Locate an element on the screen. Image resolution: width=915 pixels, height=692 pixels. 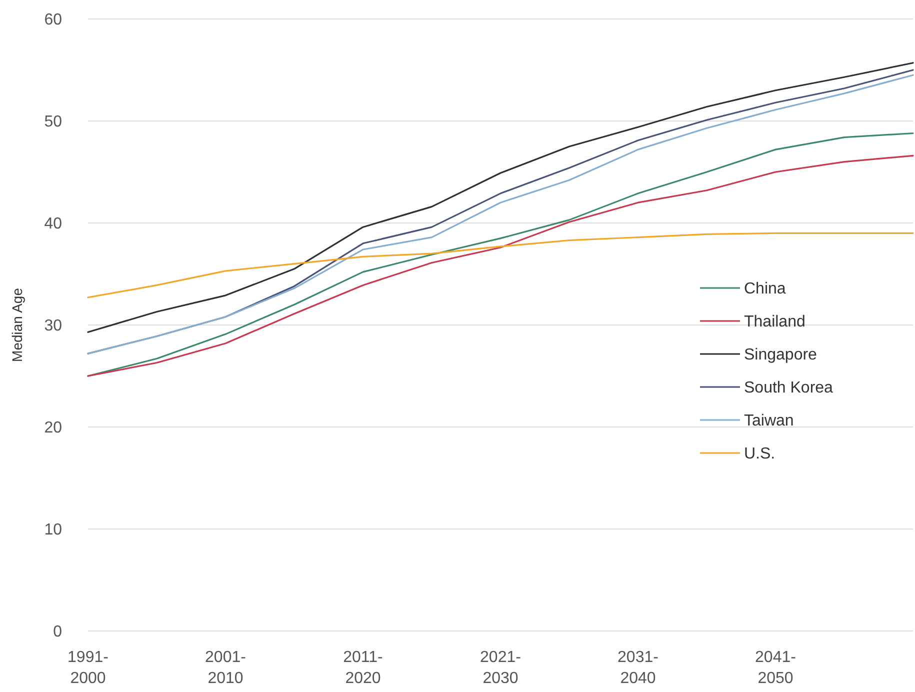
line-series is located at coordinates (500, 265).